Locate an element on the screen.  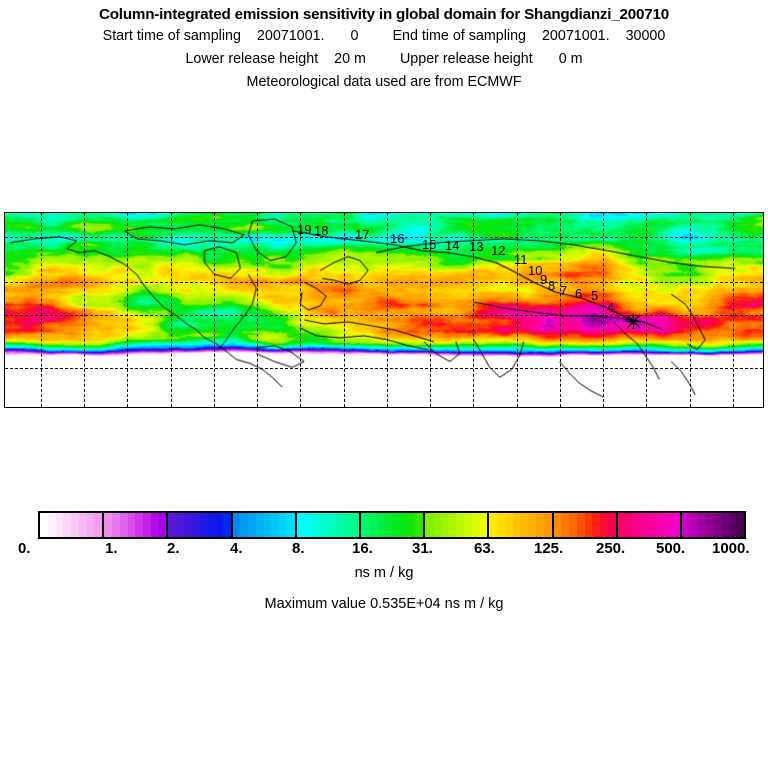
trajectory-hour-label: 11 is located at coordinates (521, 259).